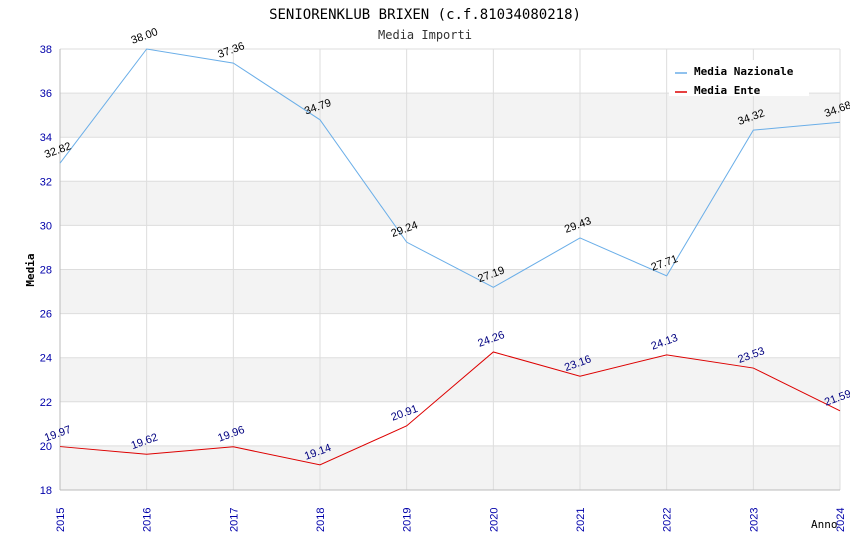 The height and width of the screenshot is (550, 850). I want to click on legend-box, so click(739, 78).